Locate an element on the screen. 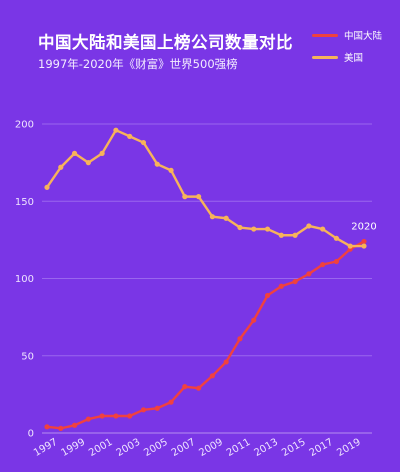 The height and width of the screenshot is (472, 400). y-tick-label: 50 is located at coordinates (27, 356).